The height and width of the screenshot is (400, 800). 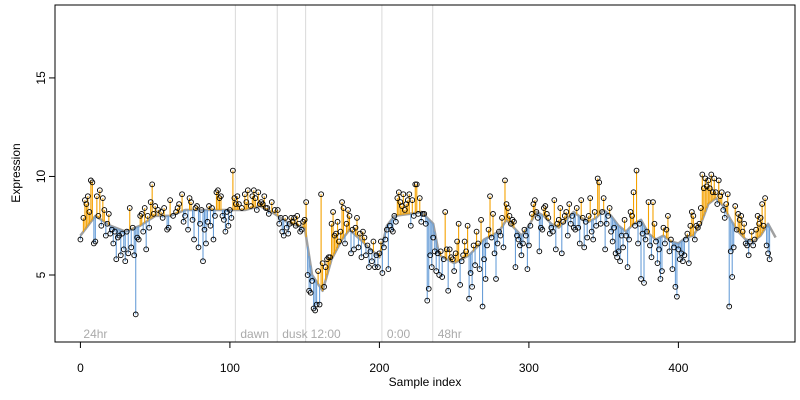 What do you see at coordinates (295, 334) in the screenshot?
I see `phase-label: dusk` at bounding box center [295, 334].